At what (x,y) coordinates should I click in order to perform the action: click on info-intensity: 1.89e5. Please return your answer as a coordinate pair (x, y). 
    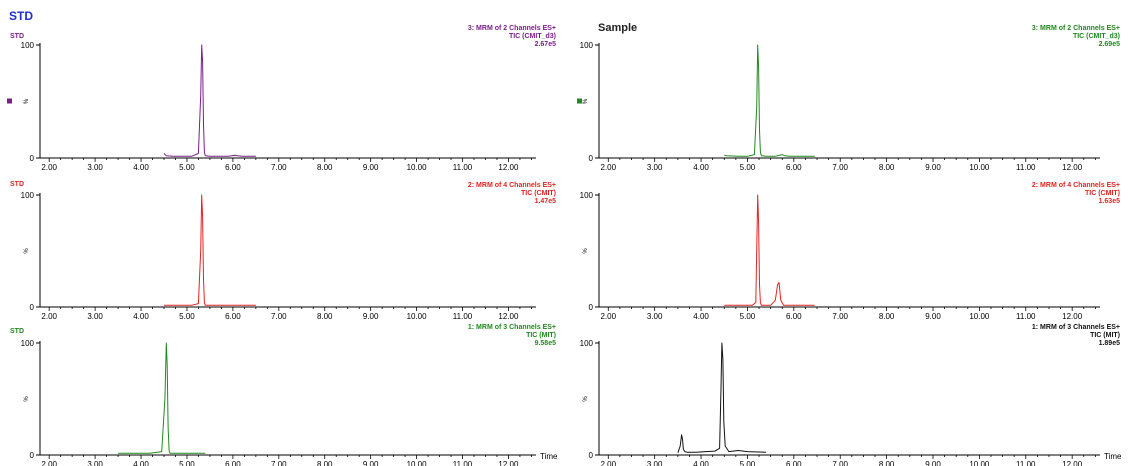
    Looking at the image, I should click on (1110, 343).